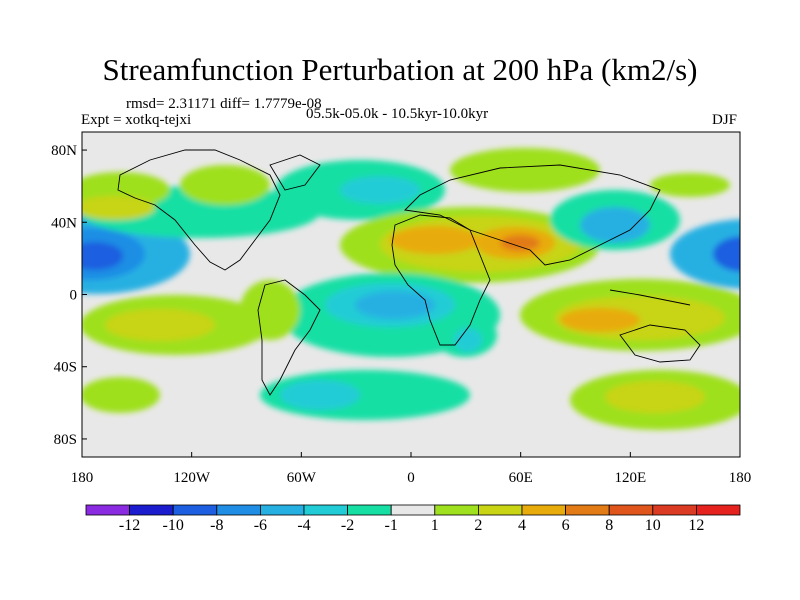  Describe the element at coordinates (521, 478) in the screenshot. I see `lon-tick-label: 60E` at that location.